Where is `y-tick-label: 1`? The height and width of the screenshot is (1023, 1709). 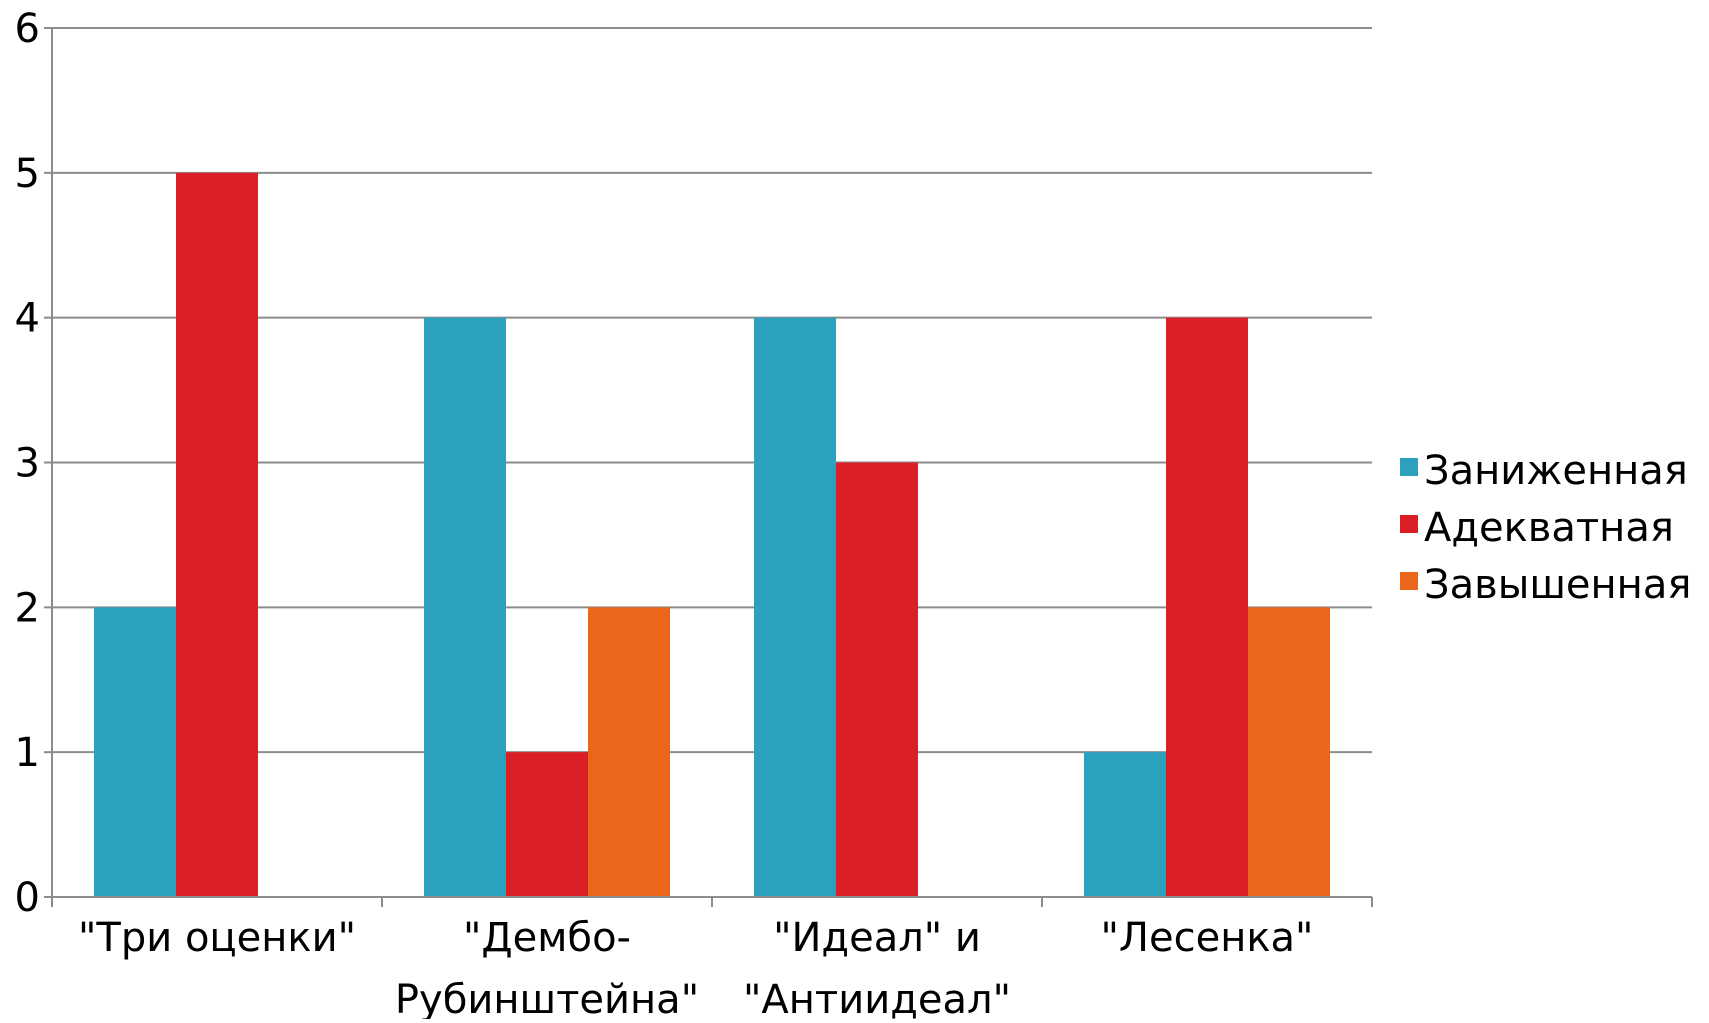
y-tick-label: 1 is located at coordinates (27, 753).